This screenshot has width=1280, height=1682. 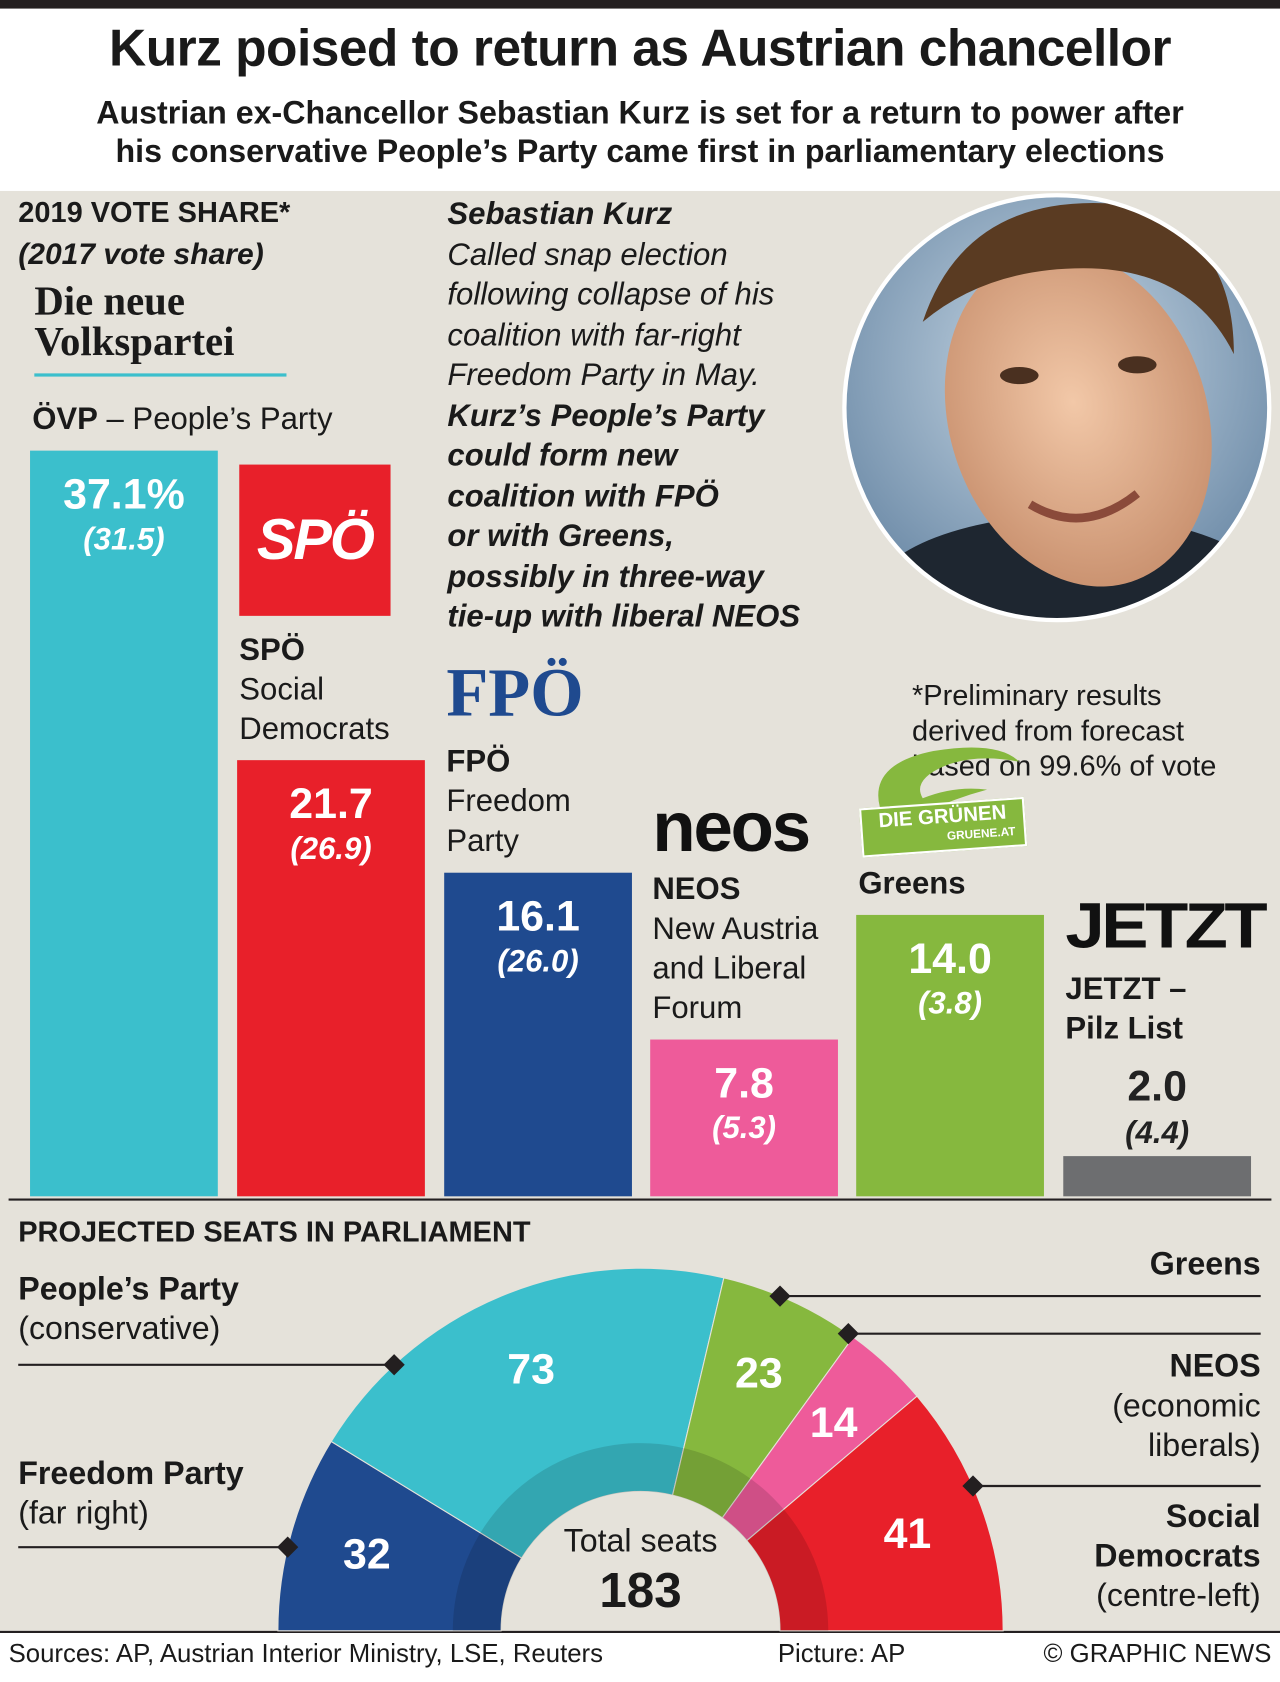 What do you see at coordinates (508, 821) in the screenshot?
I see `category-description: Freedom Party` at bounding box center [508, 821].